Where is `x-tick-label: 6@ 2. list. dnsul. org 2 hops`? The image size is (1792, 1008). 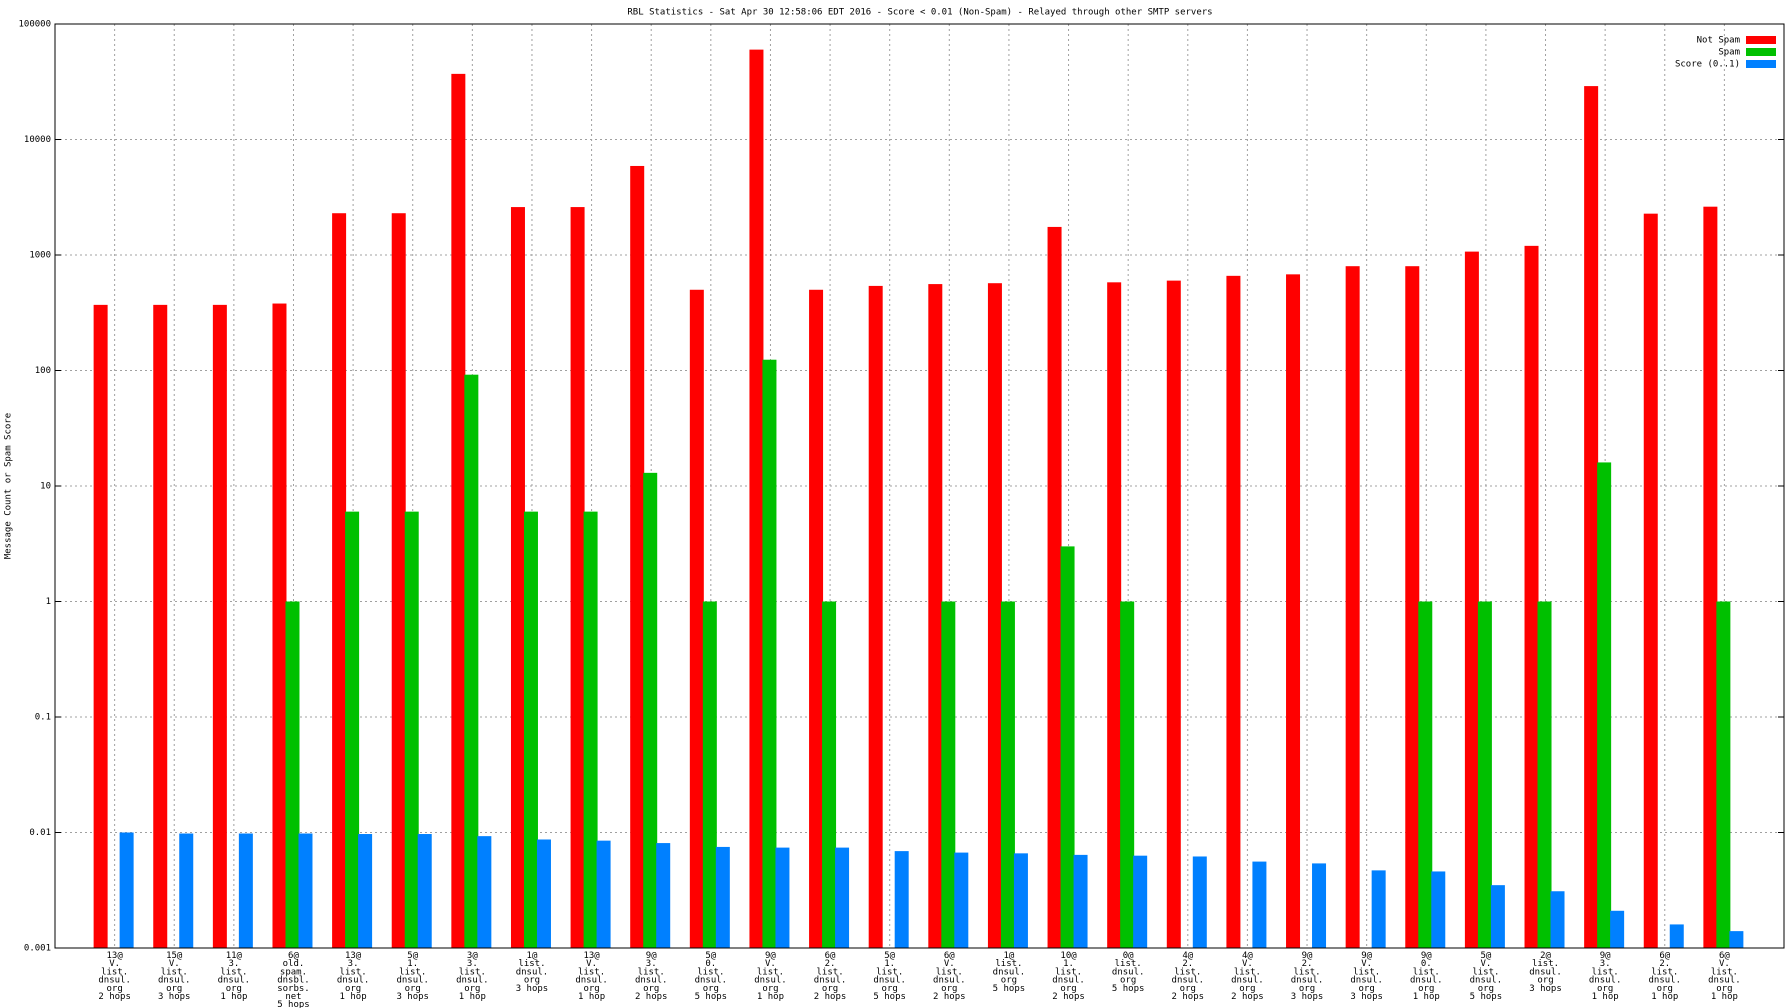
x-tick-label: 6@ 2. list. dnsul. org 2 hops is located at coordinates (830, 976).